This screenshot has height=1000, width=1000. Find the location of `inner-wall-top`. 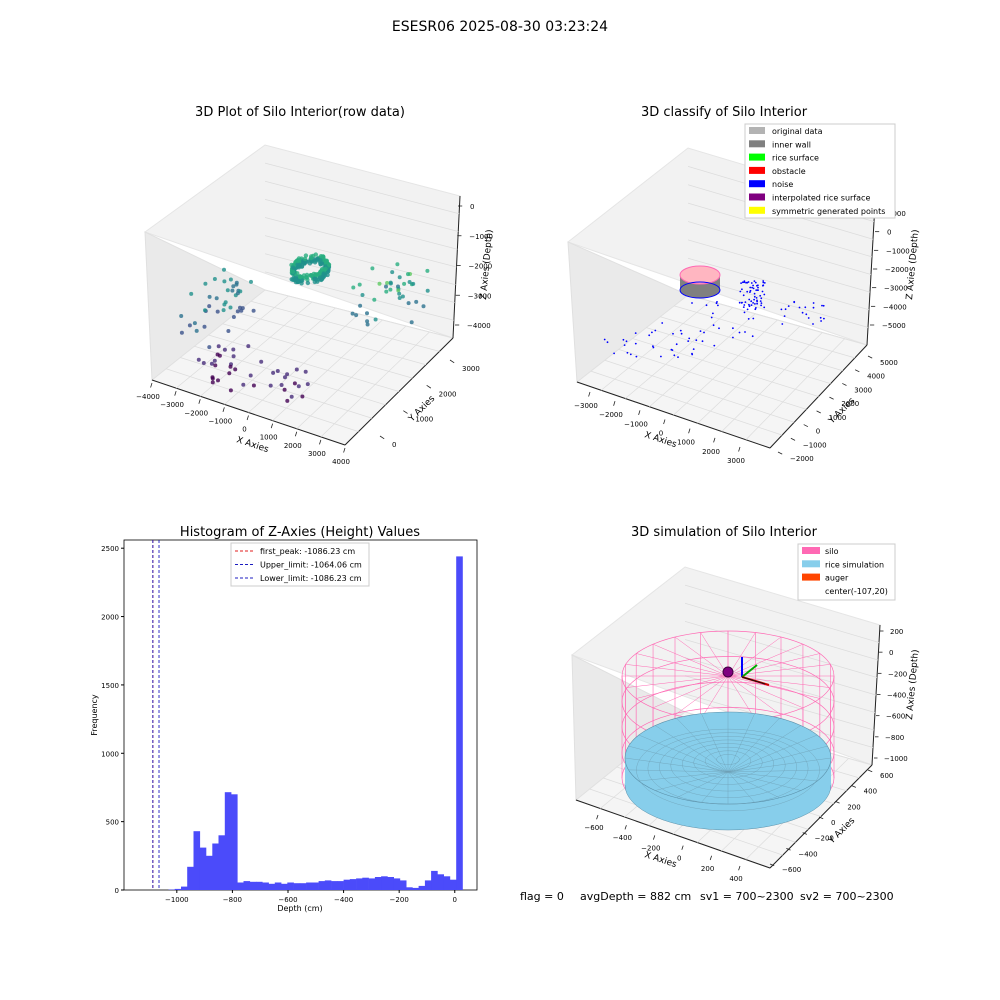

inner-wall-top is located at coordinates (700, 275).